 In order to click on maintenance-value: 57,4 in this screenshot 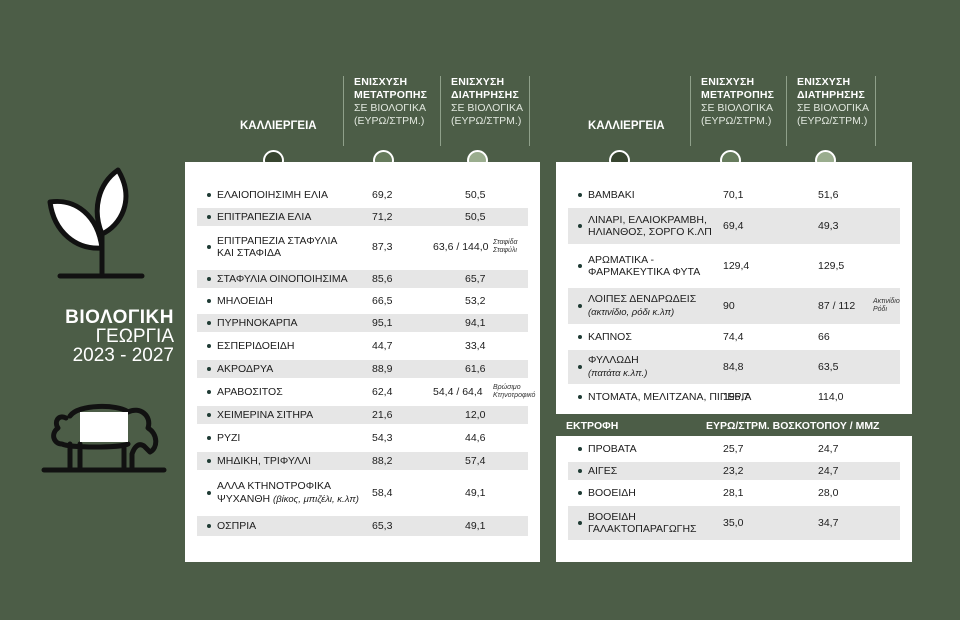, I will do `click(475, 461)`.